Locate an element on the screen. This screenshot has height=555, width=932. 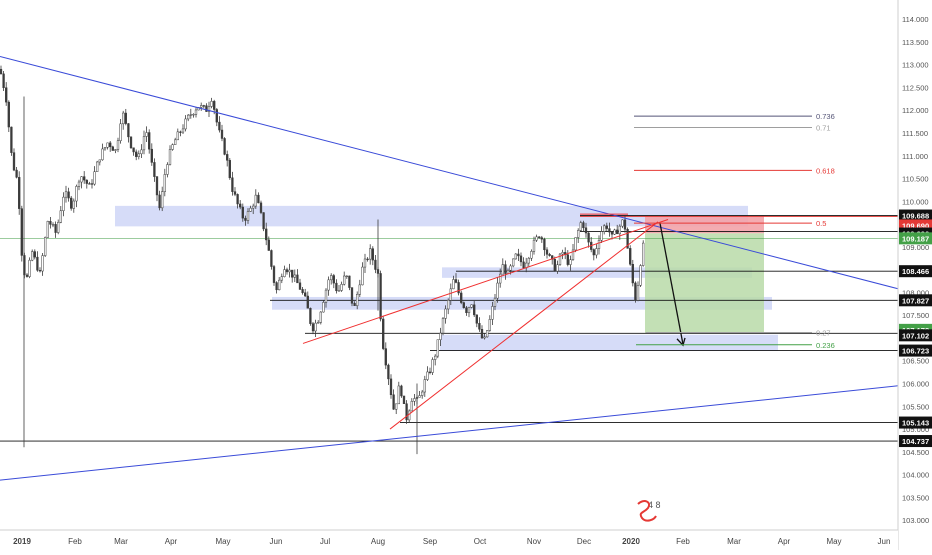
x-tick-label: 2020 is located at coordinates (631, 541).